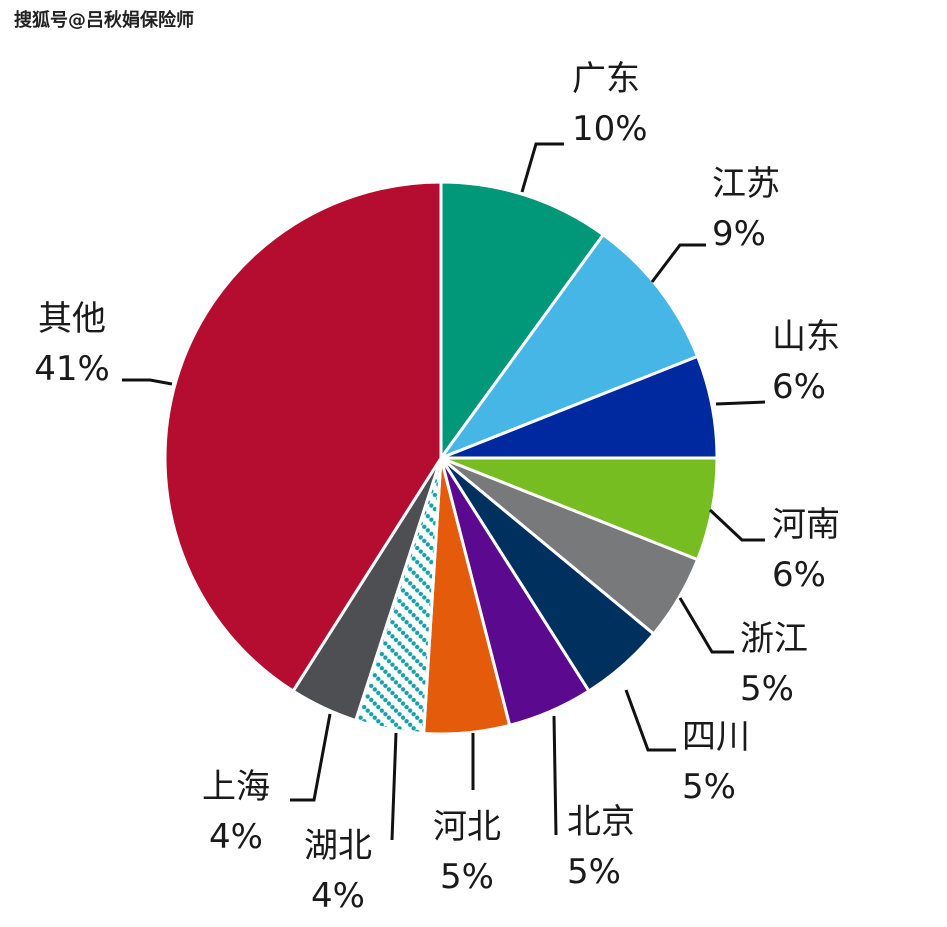 The image size is (947, 927). What do you see at coordinates (767, 689) in the screenshot?
I see `slice-value-label-5: 5%` at bounding box center [767, 689].